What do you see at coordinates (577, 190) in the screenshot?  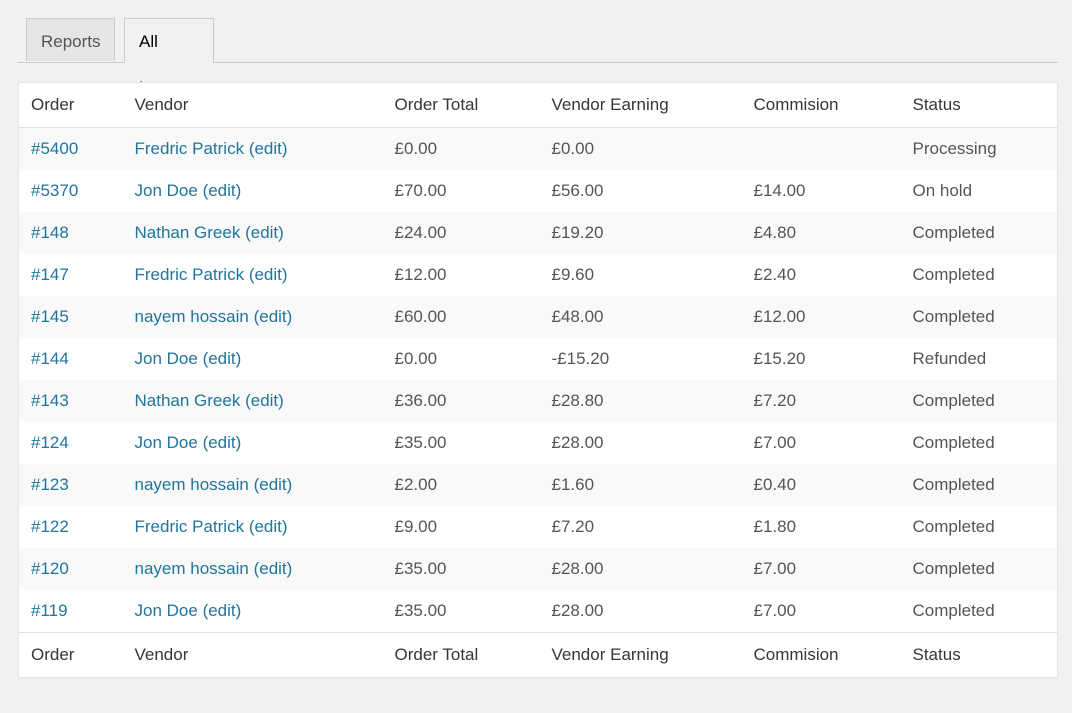 I see `vendor-earning: £56.00` at bounding box center [577, 190].